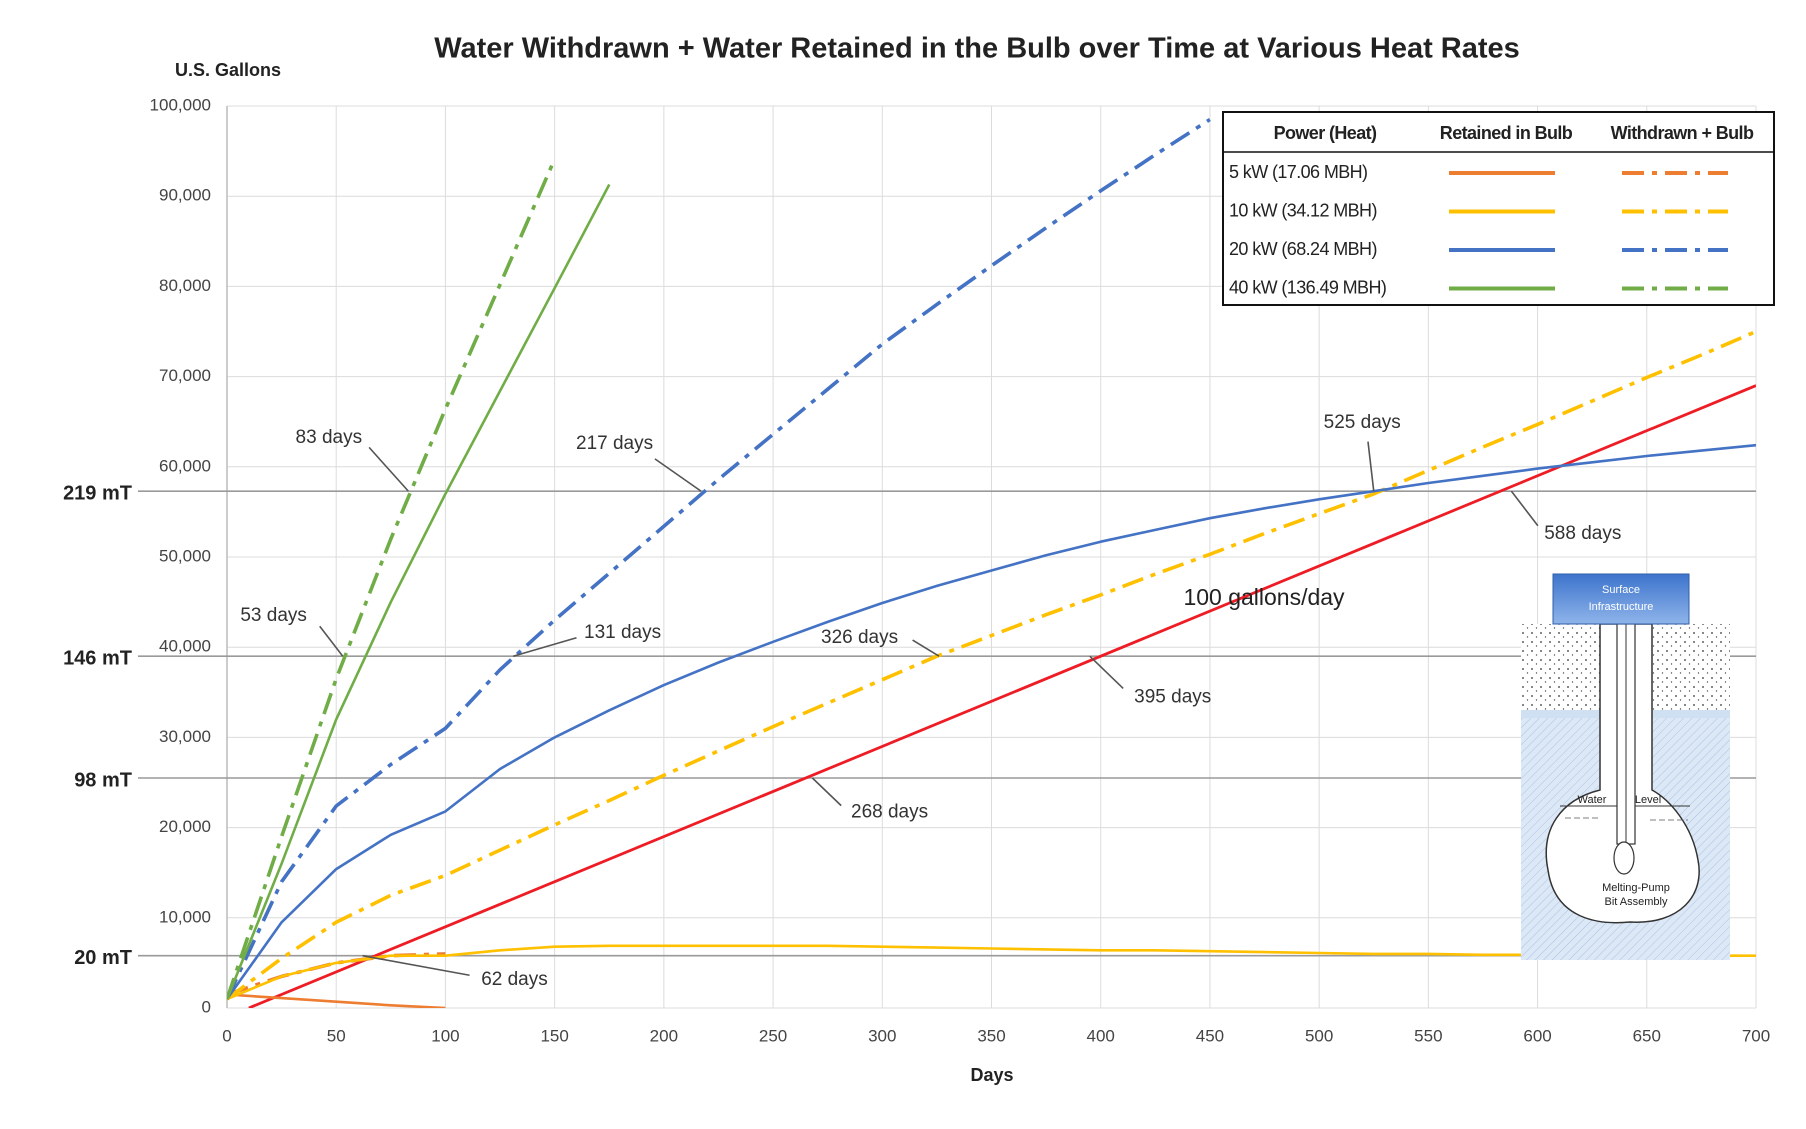  What do you see at coordinates (185, 285) in the screenshot?
I see `y-tick-label: 80,000` at bounding box center [185, 285].